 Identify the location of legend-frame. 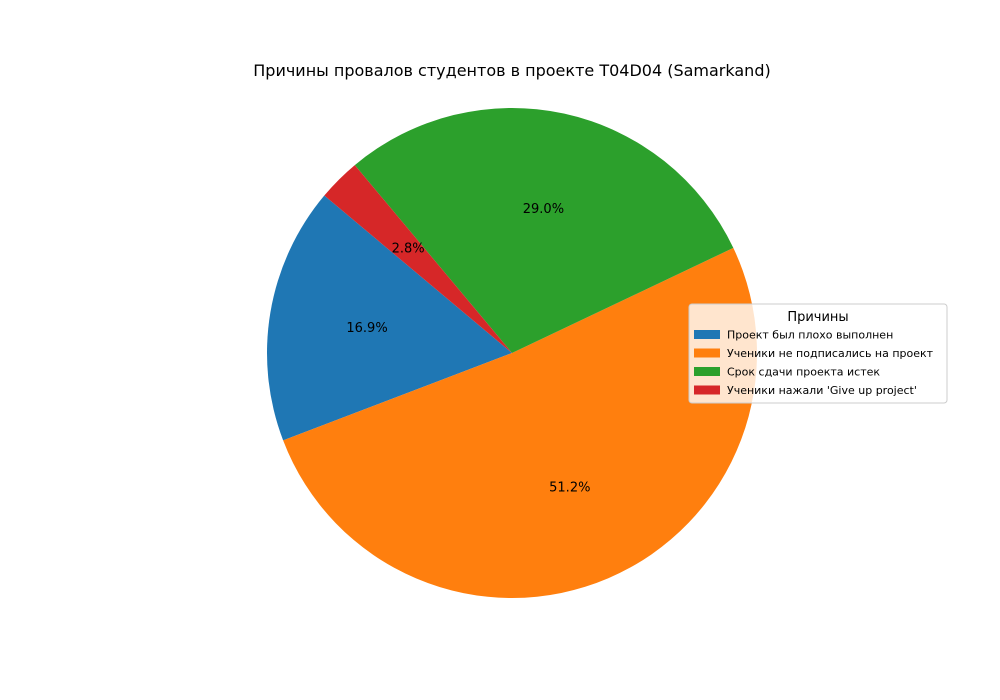
(818, 353).